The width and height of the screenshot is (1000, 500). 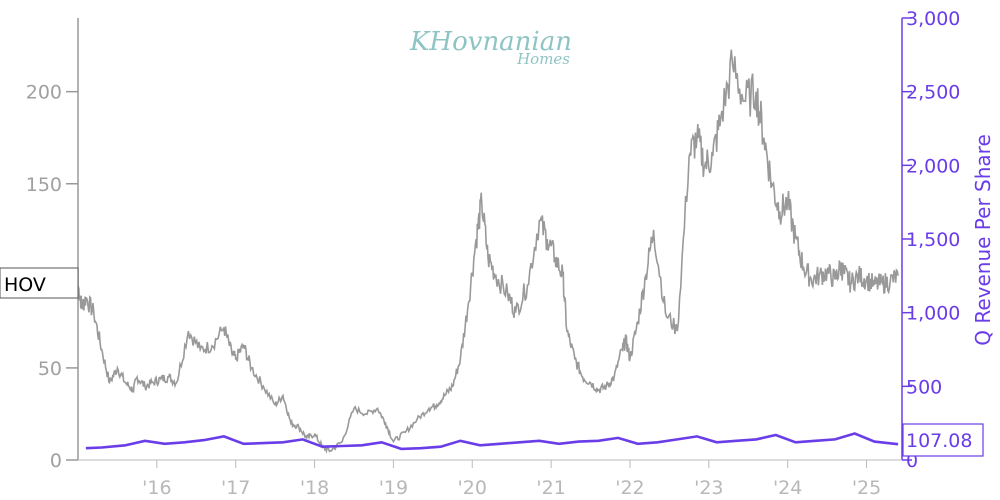 I want to click on last-value-badge: 107.08, so click(x=943, y=440).